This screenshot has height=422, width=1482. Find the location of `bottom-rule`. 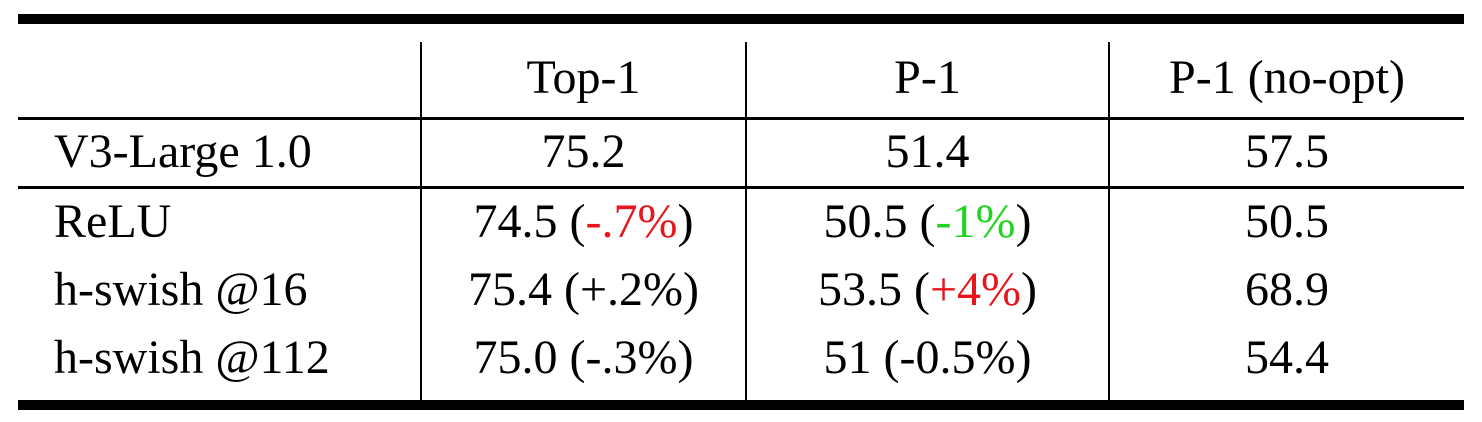

bottom-rule is located at coordinates (741, 405).